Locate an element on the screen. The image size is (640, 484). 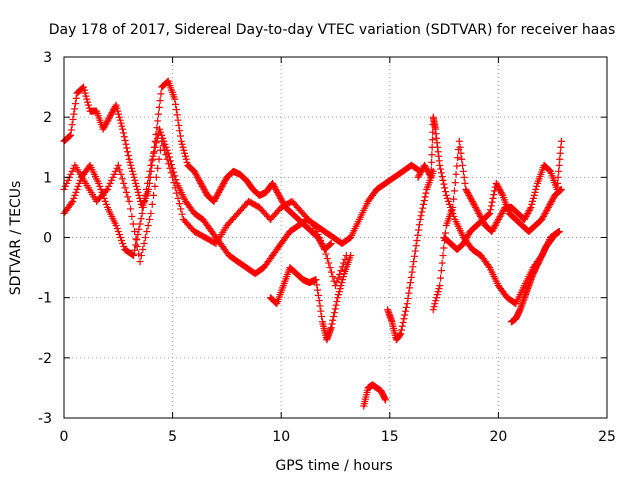
y-axis-label: SDTVAR / TECUs is located at coordinates (16, 238).